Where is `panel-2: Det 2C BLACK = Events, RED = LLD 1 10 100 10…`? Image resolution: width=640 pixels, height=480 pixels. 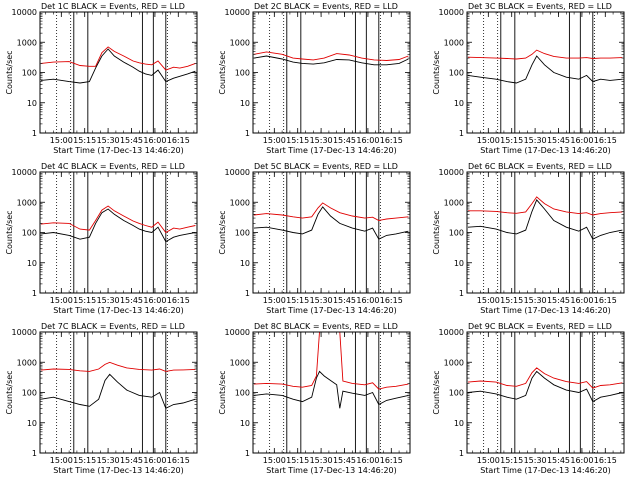
panel-2: Det 2C BLACK = Events, RED = LLD 1 10 100 10… is located at coordinates (314, 78).